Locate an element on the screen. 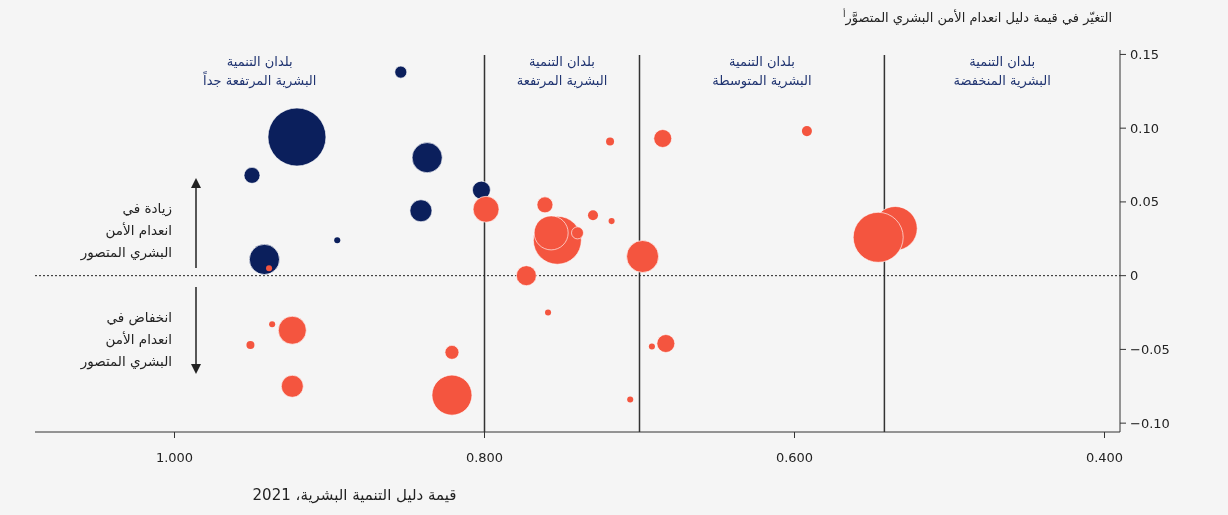 This screenshot has height=515, width=1228. y-tick-label: 0.10 is located at coordinates (1144, 128).